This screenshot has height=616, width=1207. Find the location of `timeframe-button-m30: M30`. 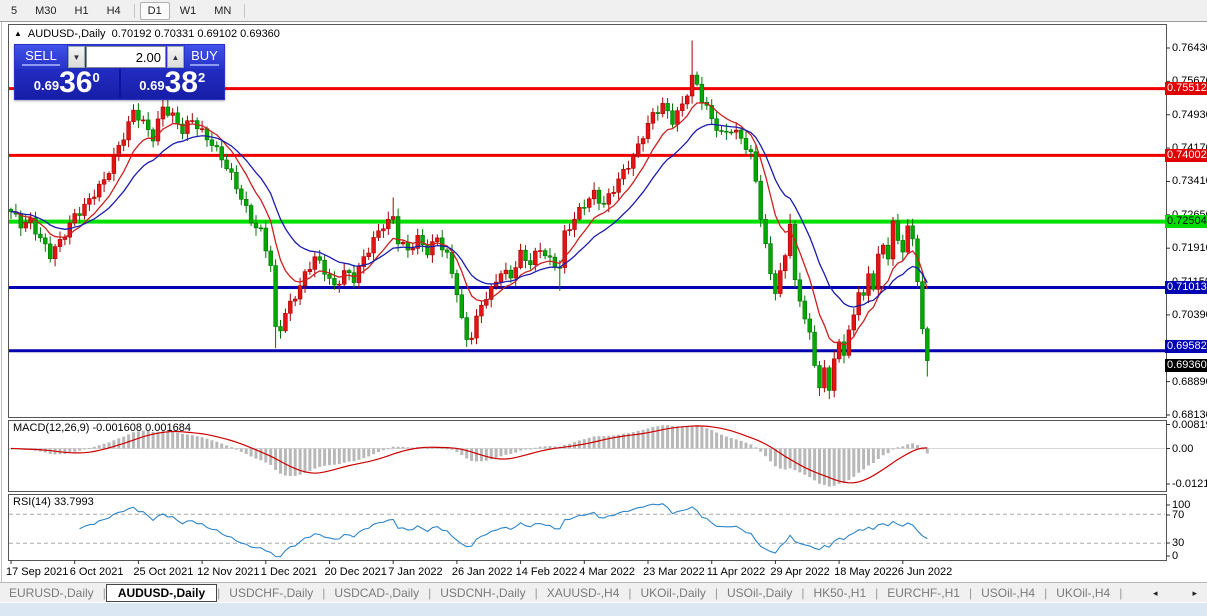

timeframe-button-m30: M30 is located at coordinates (46, 10).